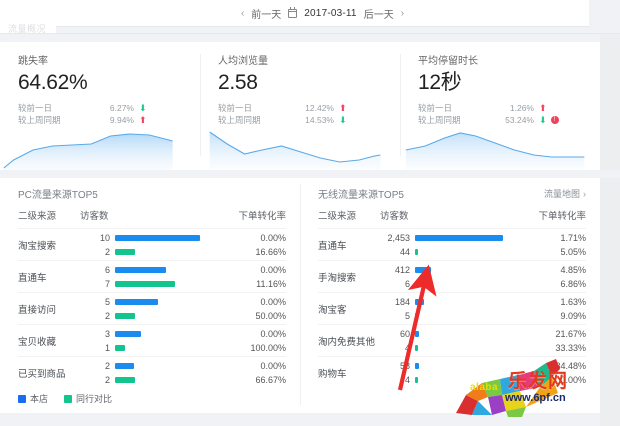 This screenshot has width=620, height=426. What do you see at coordinates (610, 230) in the screenshot?
I see `right-background-strip` at bounding box center [610, 230].